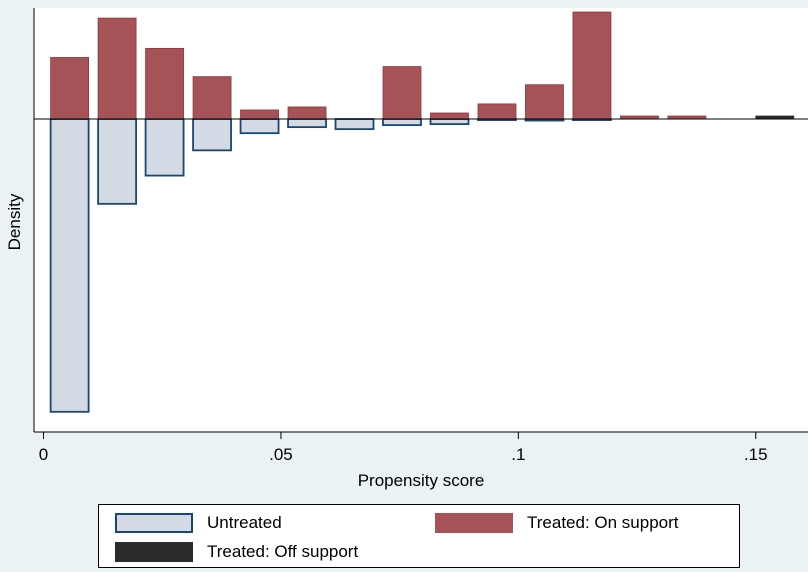 Image resolution: width=808 pixels, height=572 pixels. I want to click on legend-label-untreated: Untreated, so click(244, 522).